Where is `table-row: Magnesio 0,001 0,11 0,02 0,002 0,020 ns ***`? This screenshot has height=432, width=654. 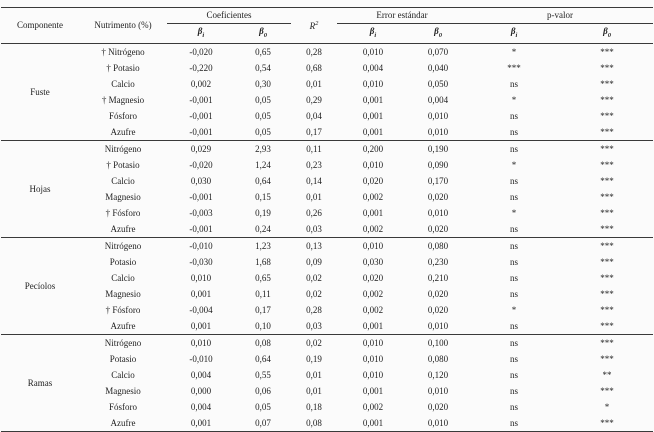
table-row: Magnesio 0,001 0,11 0,02 0,002 0,020 ns *** is located at coordinates (327, 294).